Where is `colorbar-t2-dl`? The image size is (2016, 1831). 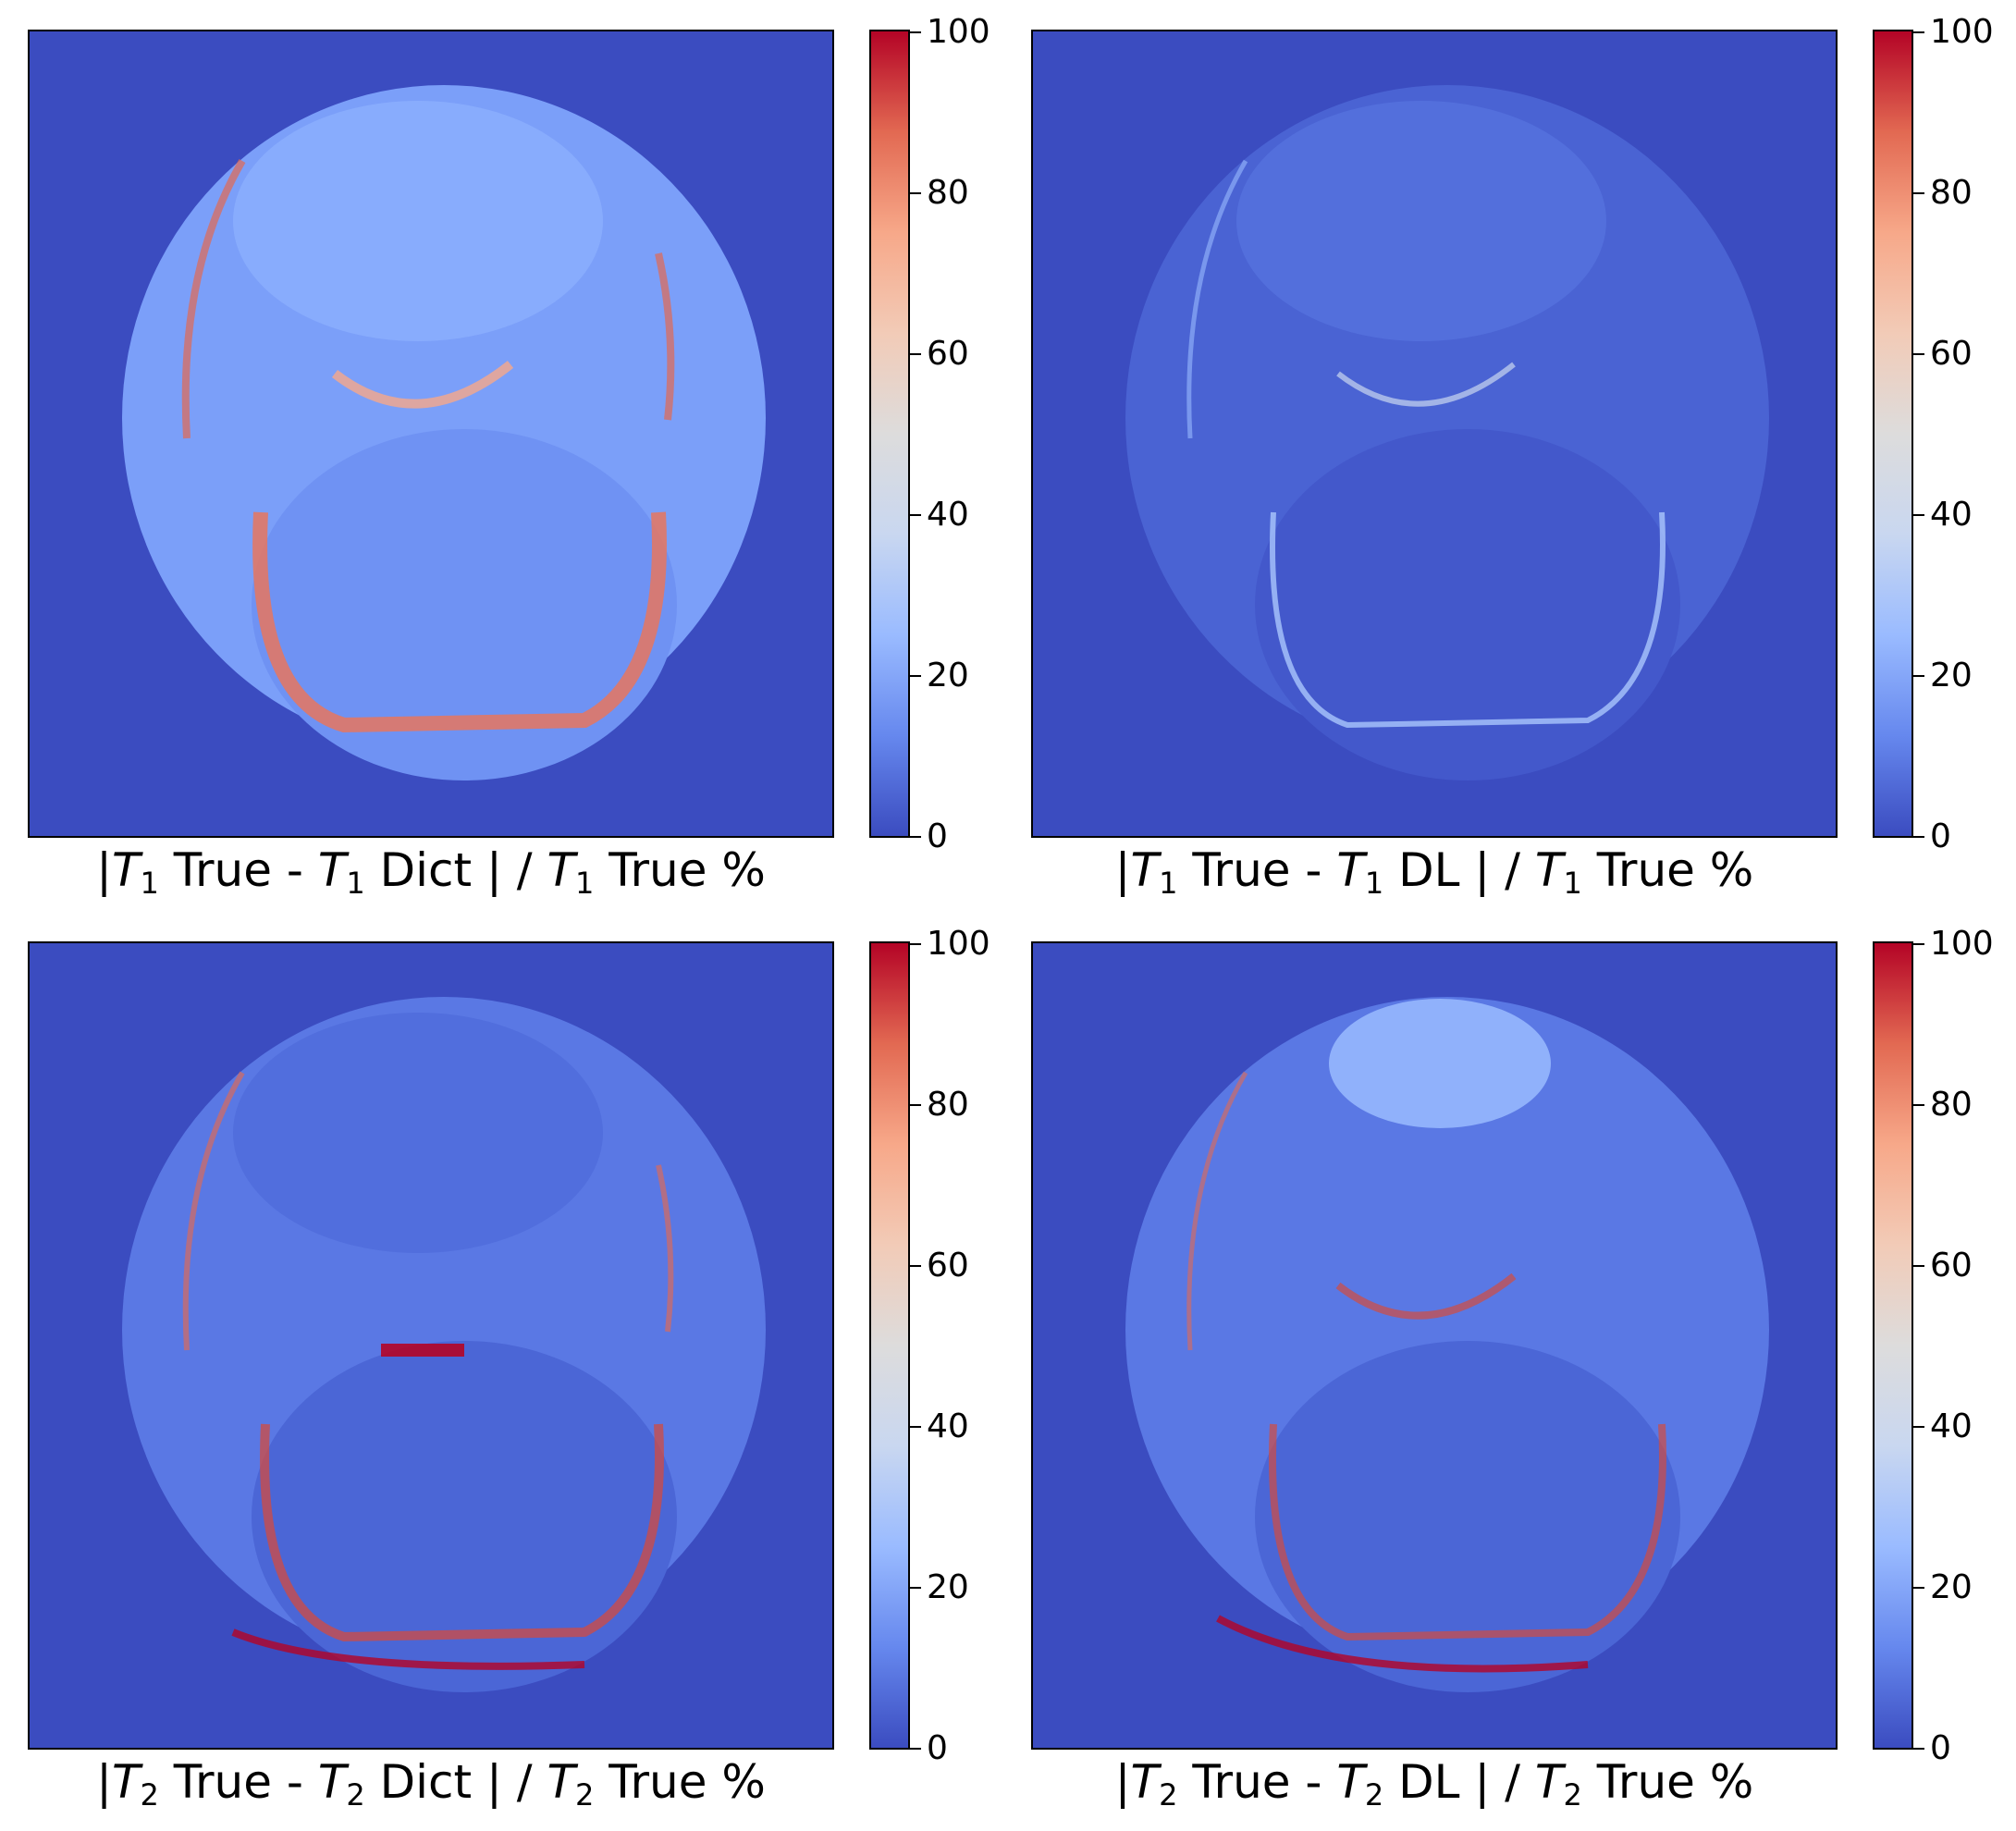 colorbar-t2-dl is located at coordinates (1893, 1345).